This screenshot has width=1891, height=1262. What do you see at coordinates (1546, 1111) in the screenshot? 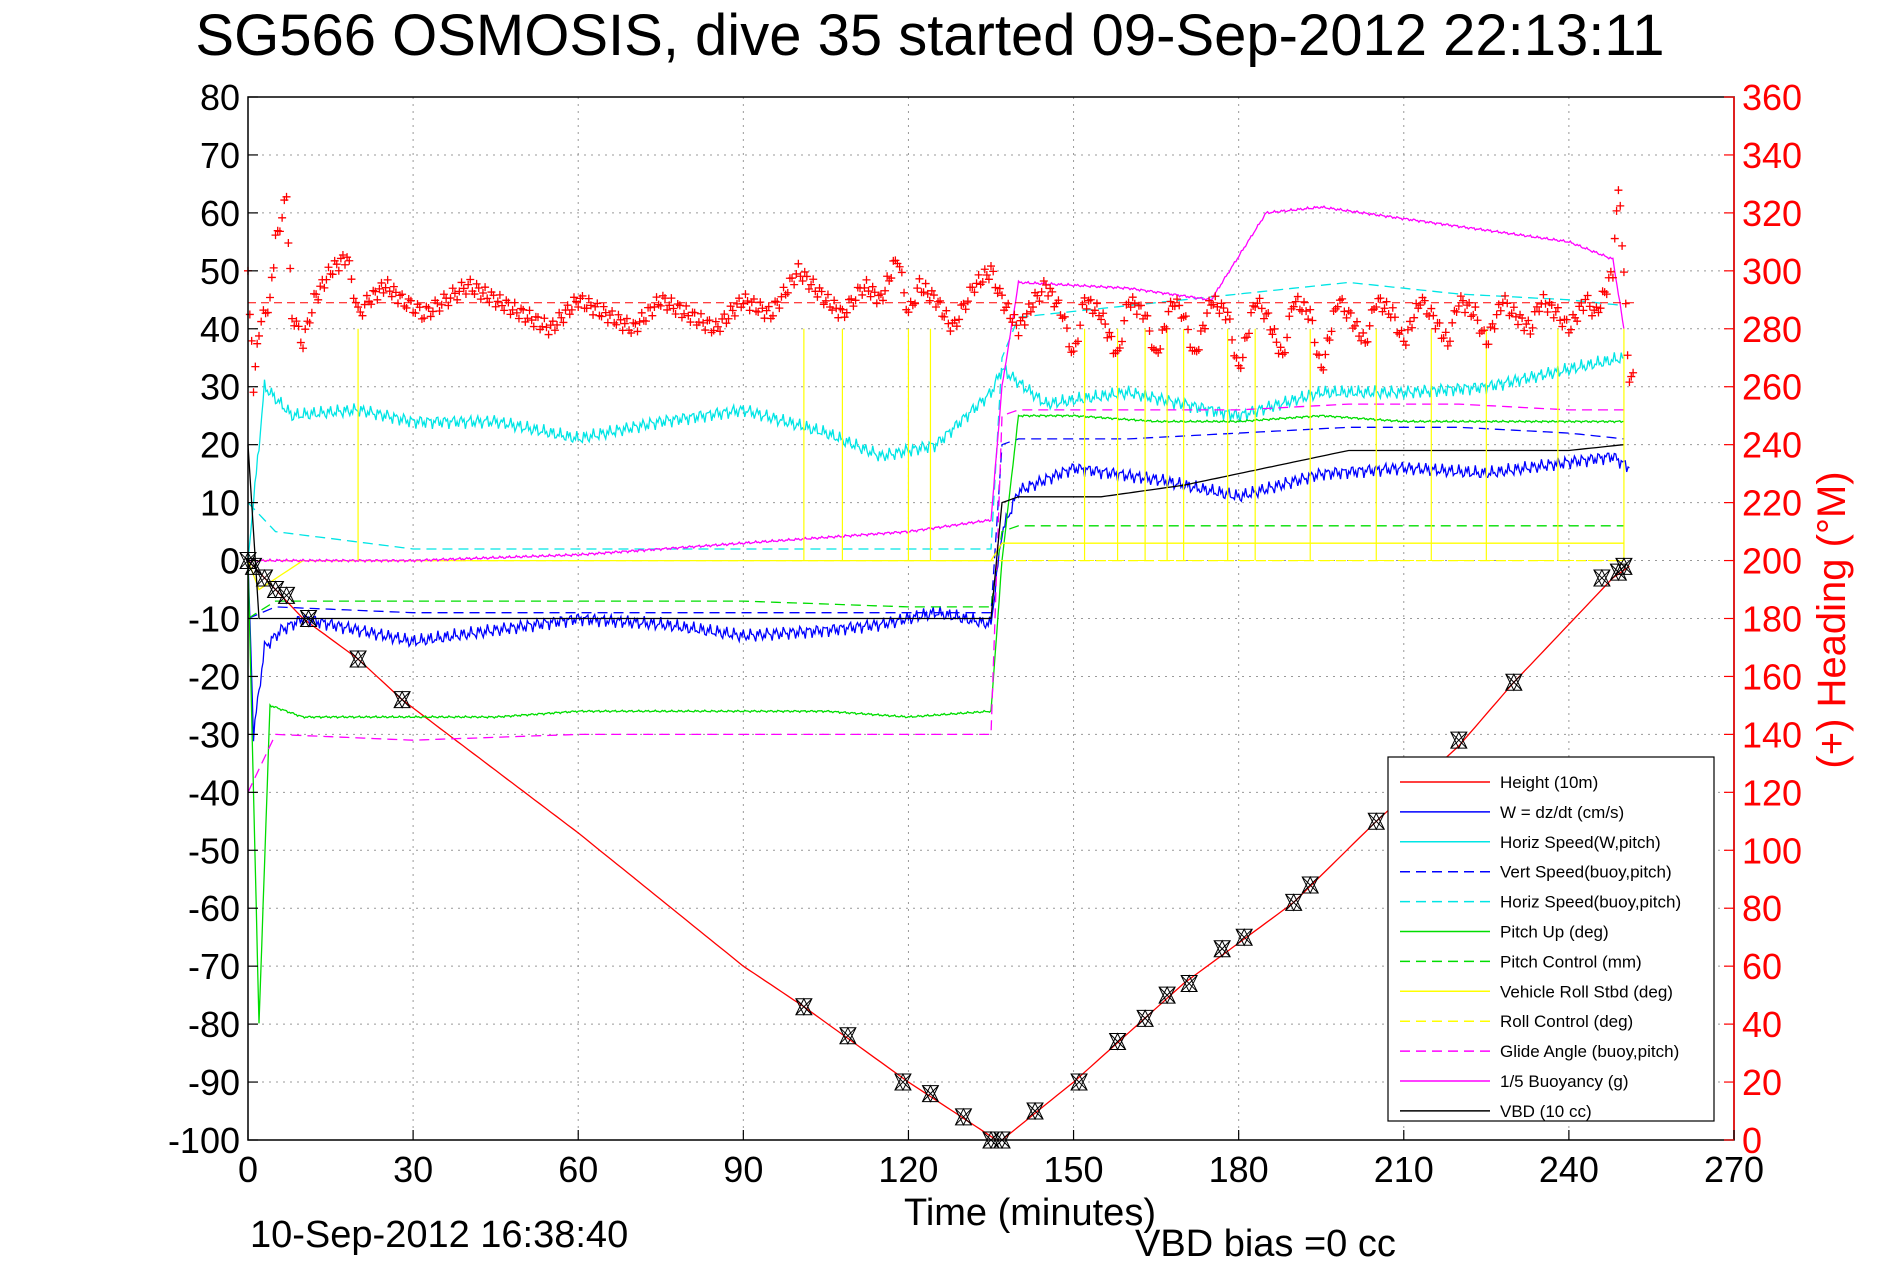
I see `legend-entry: VBD (10 cc)` at bounding box center [1546, 1111].